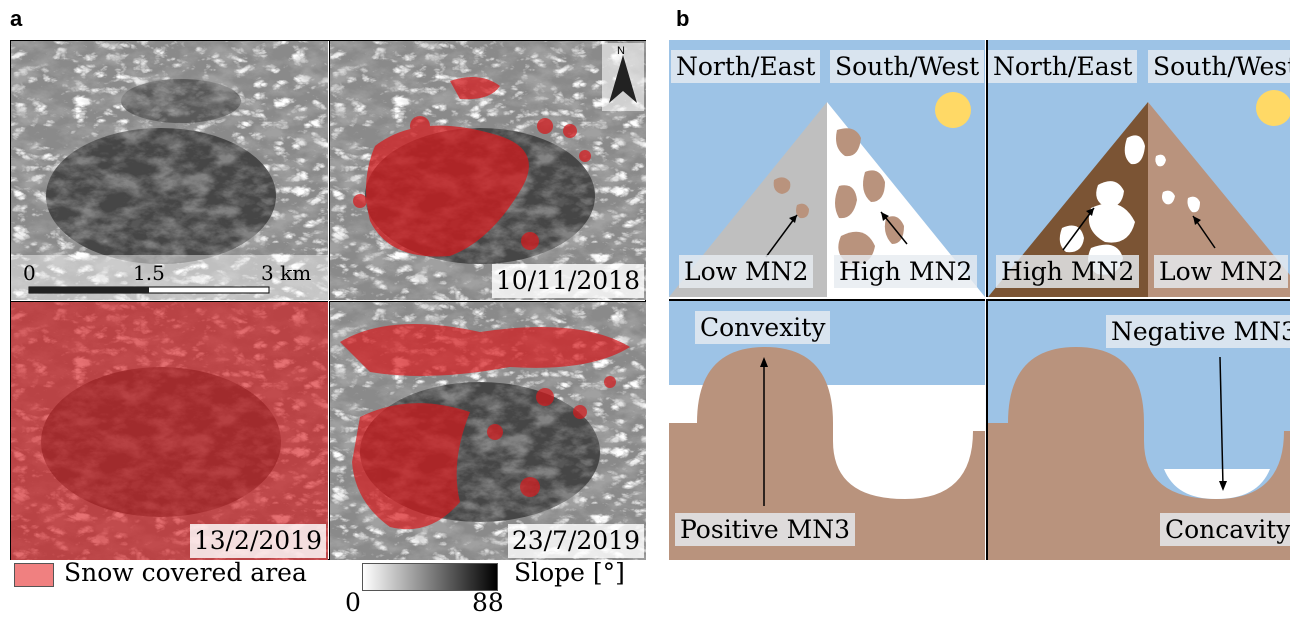  What do you see at coordinates (487, 430) in the screenshot?
I see `map-date-3: 23/7/2019` at bounding box center [487, 430].